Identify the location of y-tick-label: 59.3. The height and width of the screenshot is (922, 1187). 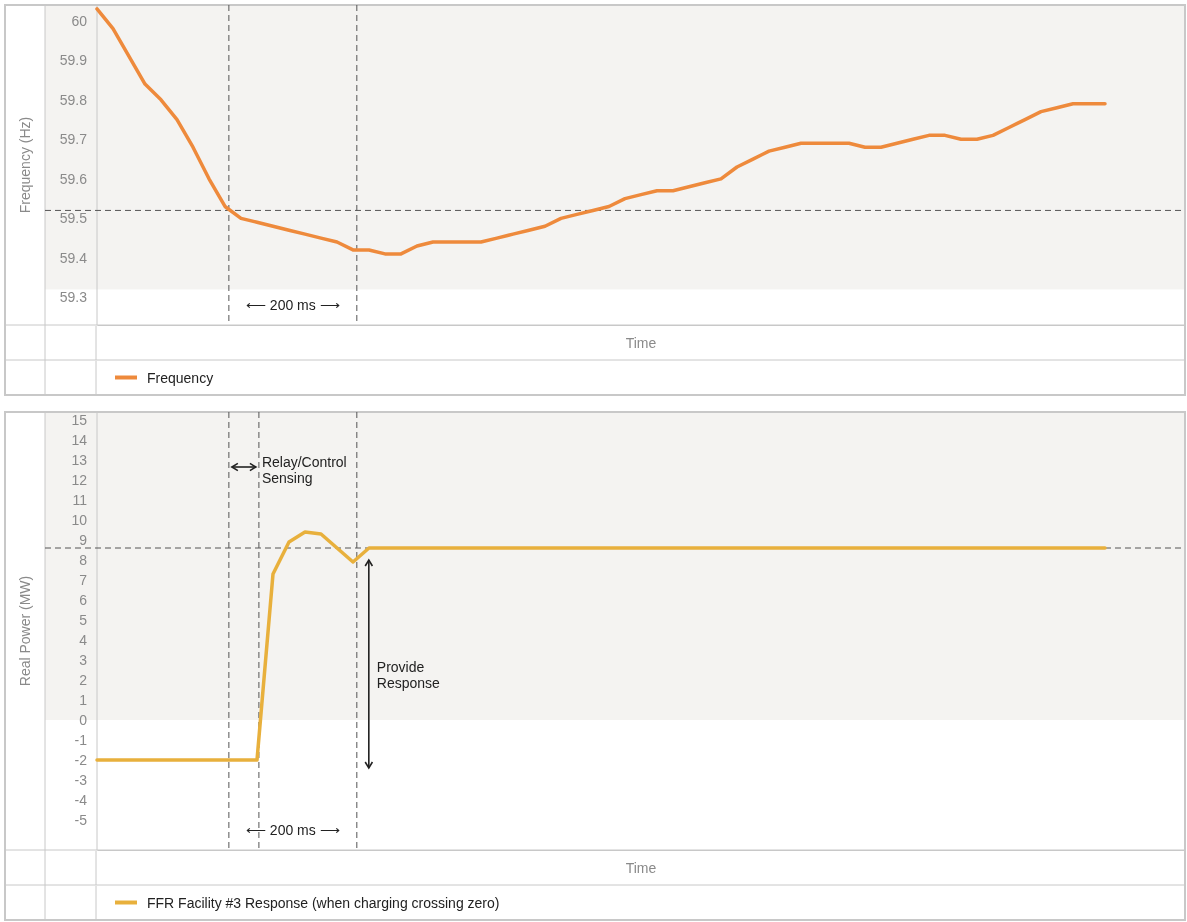
(73, 297).